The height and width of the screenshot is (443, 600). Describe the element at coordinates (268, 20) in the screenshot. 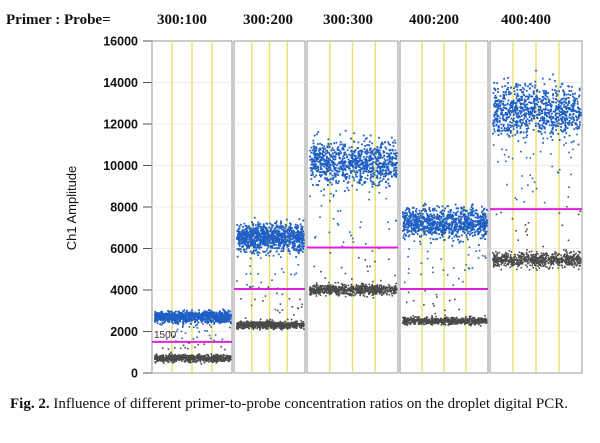

I see `panel-label-2: 300:200` at that location.